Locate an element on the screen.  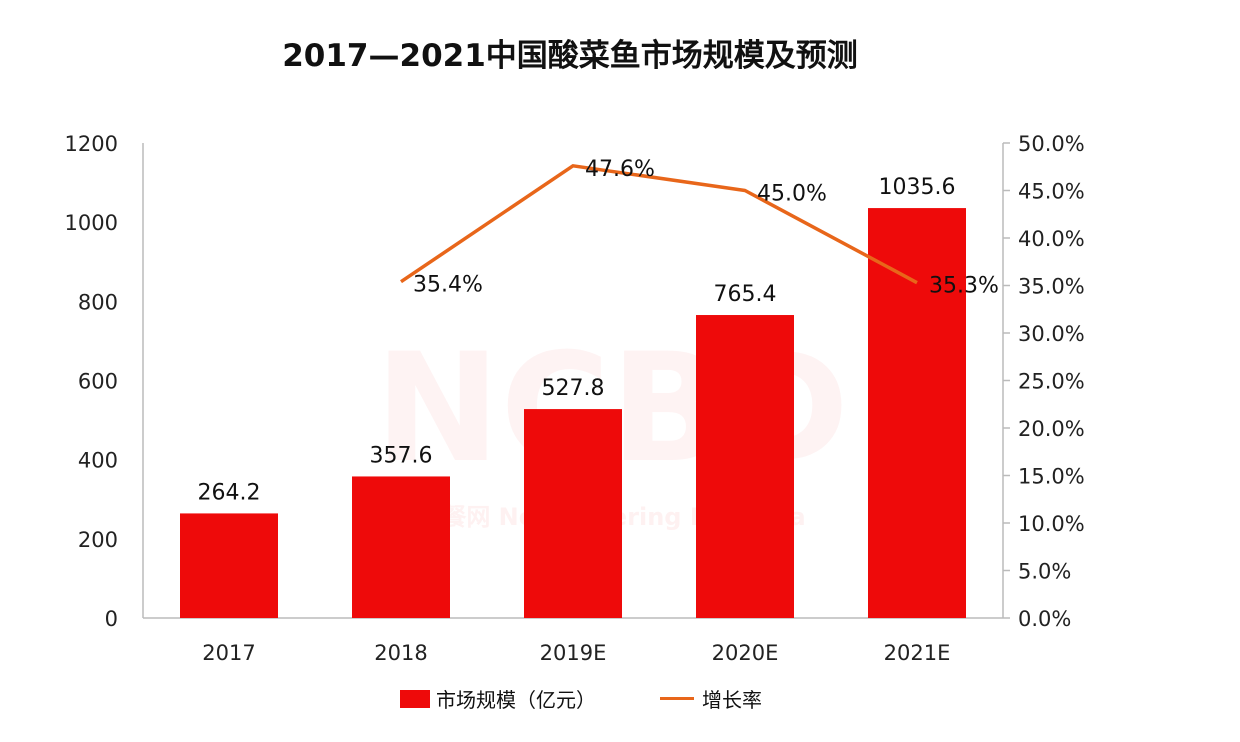
legend-item-bar: 市场规模（亿元） is located at coordinates (498, 698).